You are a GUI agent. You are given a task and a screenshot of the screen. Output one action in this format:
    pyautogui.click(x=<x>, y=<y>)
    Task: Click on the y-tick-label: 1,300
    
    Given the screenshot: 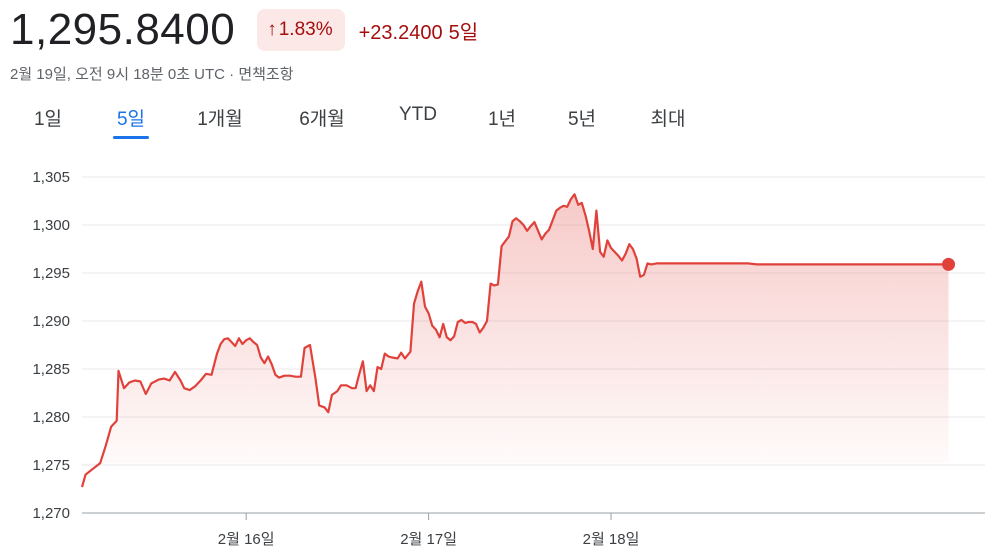 What is the action you would take?
    pyautogui.click(x=51, y=225)
    